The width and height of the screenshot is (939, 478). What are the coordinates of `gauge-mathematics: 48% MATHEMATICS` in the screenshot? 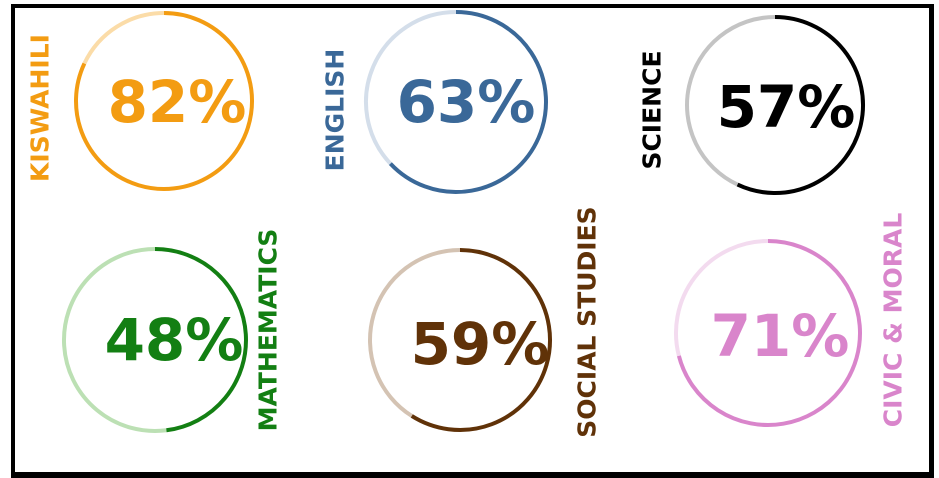 It's located at (172, 331).